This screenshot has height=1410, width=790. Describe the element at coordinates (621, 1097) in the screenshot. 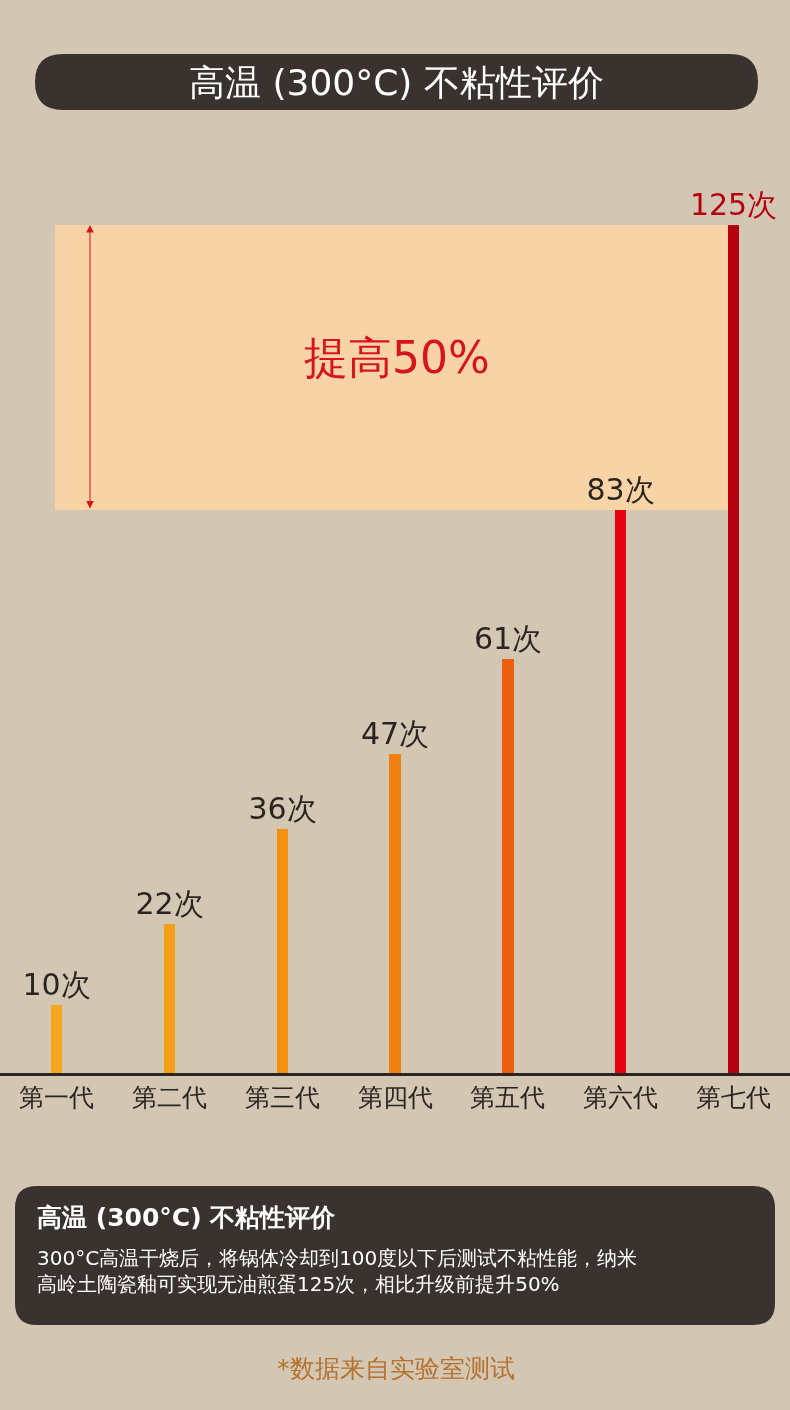

I see `x-tick-label: 第六代` at that location.